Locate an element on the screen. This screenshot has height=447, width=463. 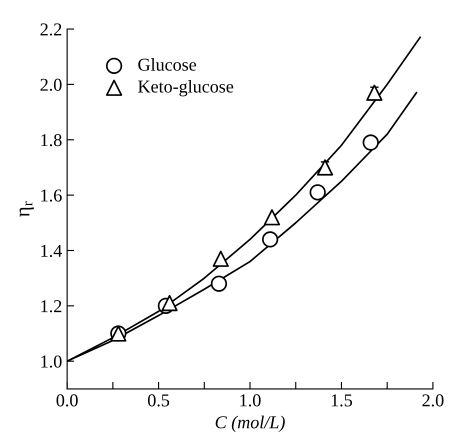
y-tick-label: 1.6 is located at coordinates (51, 195).